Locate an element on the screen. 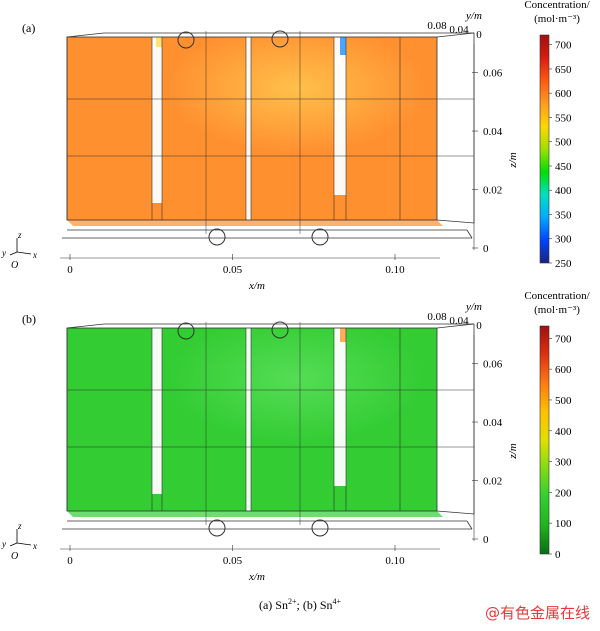 Image resolution: width=600 pixels, height=631 pixels. high-conc-spot is located at coordinates (343, 335).